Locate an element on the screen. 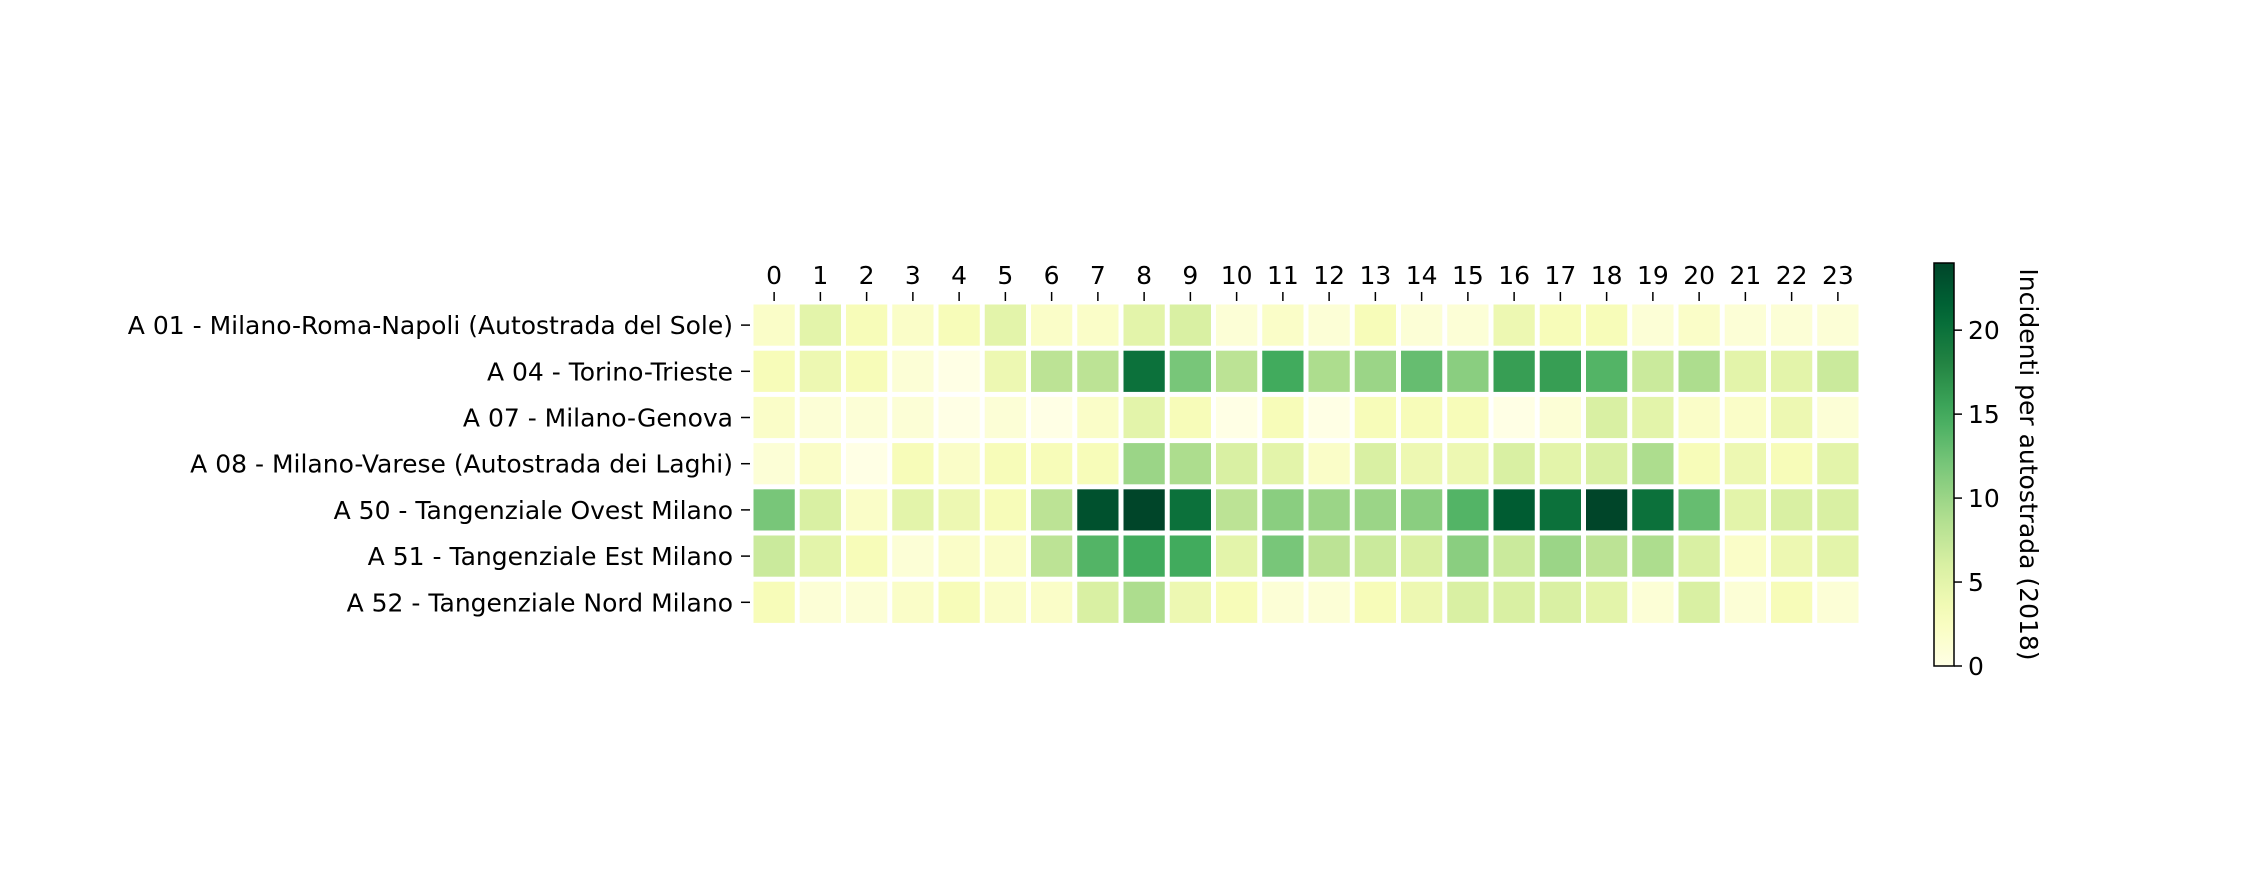 The image size is (2242, 890). column-tick-label: 20 is located at coordinates (1699, 275).